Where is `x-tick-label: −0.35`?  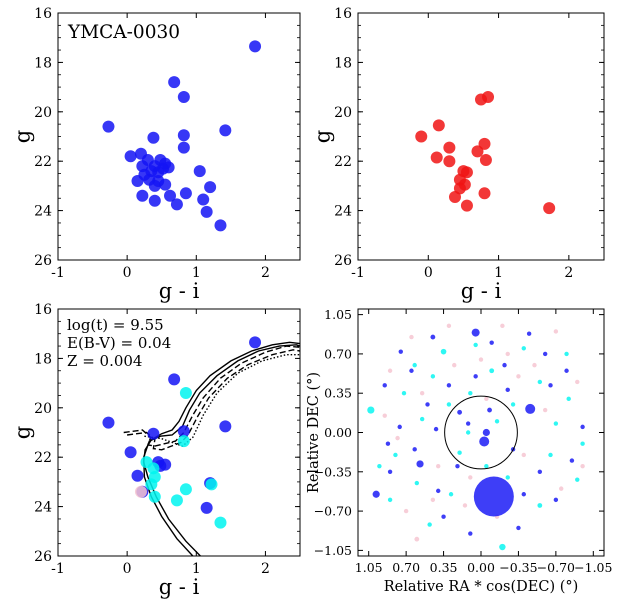 x-tick-label: −0.35 is located at coordinates (518, 567).